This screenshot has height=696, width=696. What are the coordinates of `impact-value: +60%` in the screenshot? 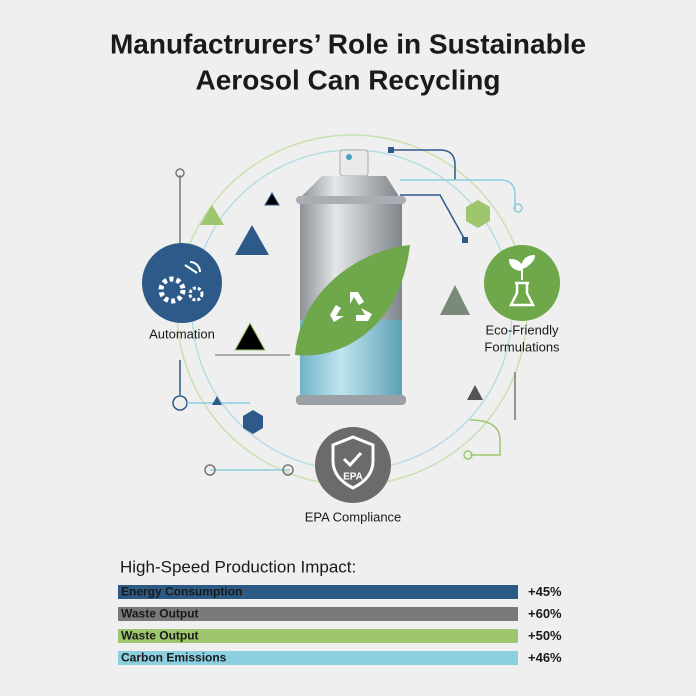 It's located at (545, 613).